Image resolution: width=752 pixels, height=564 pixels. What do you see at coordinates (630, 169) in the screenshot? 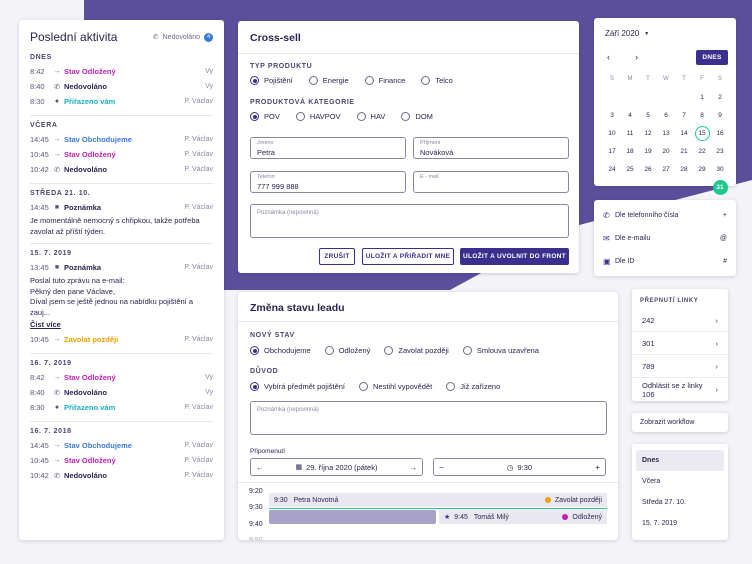
I see `calendar-day: 25` at bounding box center [630, 169].